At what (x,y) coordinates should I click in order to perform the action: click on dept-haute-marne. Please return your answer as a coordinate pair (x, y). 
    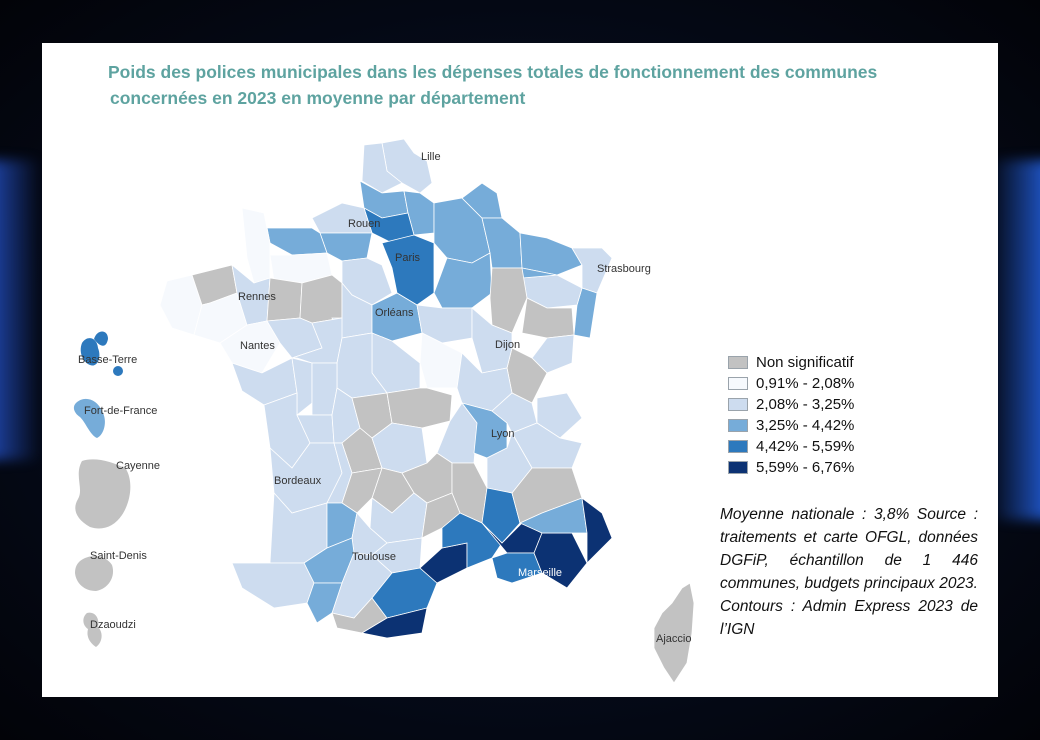
    Looking at the image, I should click on (508, 300).